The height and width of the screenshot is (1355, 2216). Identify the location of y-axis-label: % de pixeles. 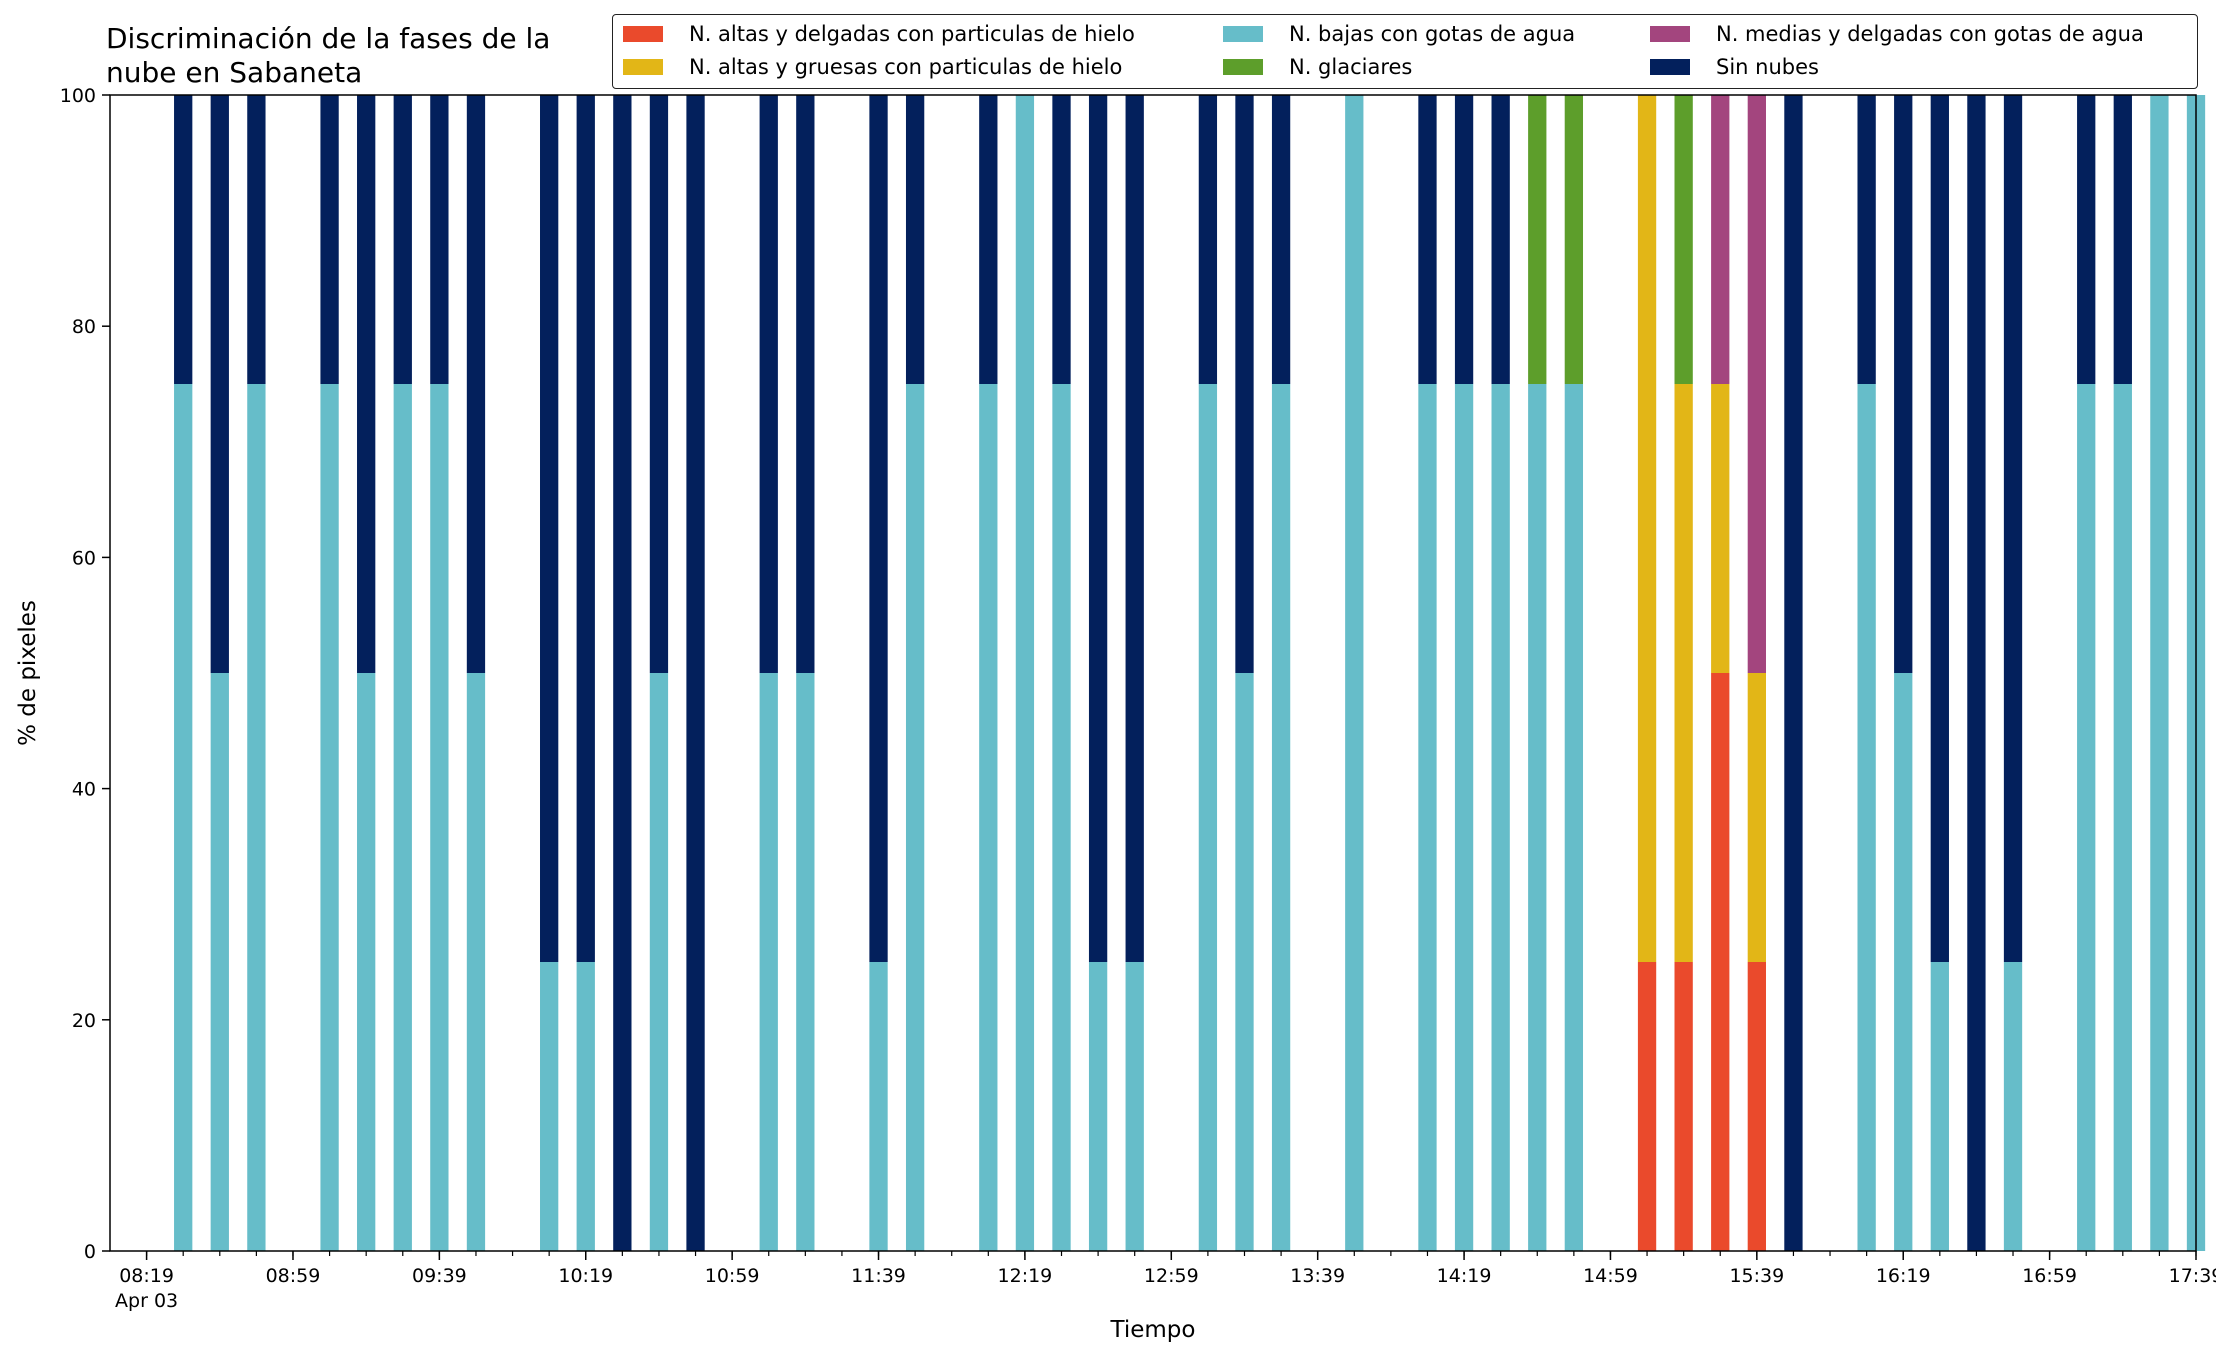
(28, 673).